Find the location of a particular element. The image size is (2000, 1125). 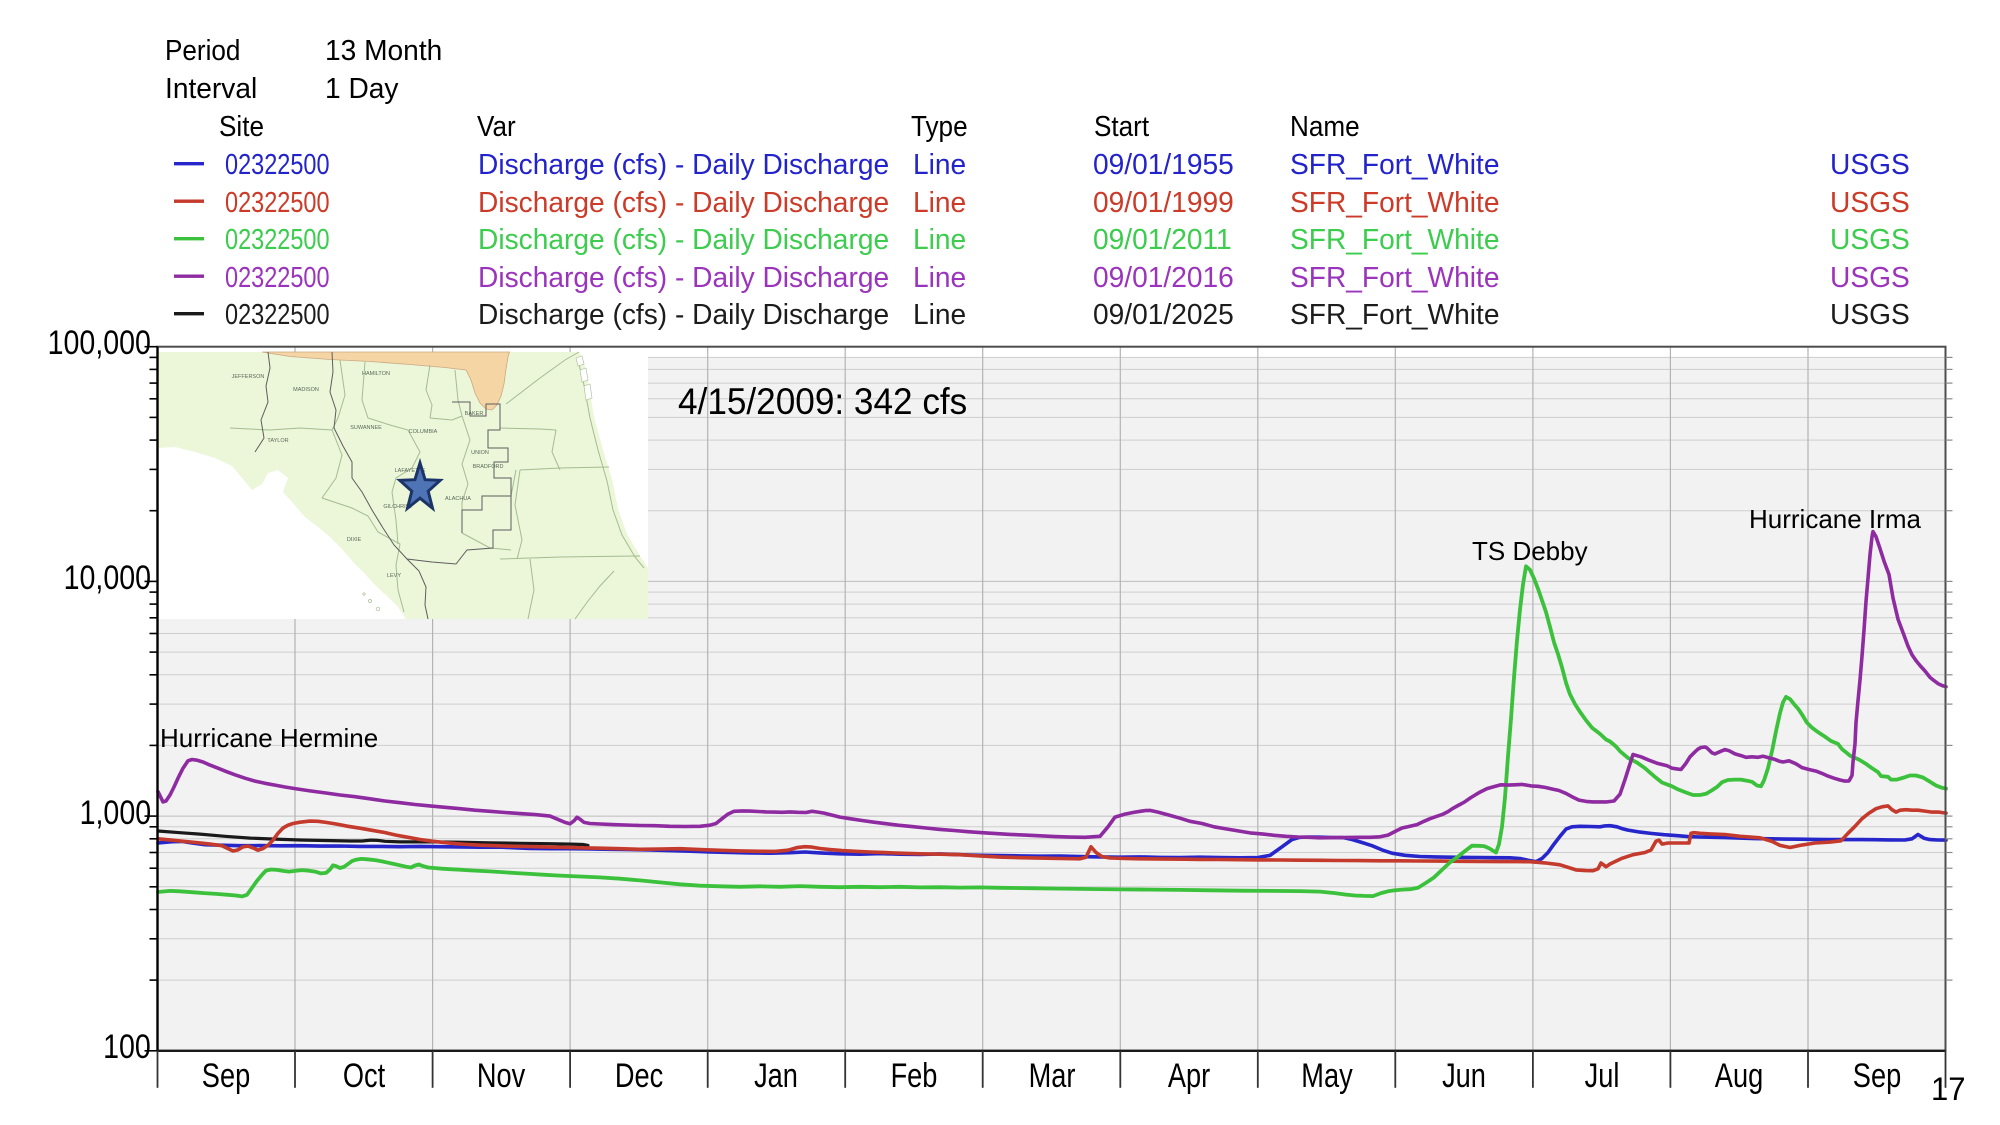

svg-text: BAKER is located at coordinates (474, 414).